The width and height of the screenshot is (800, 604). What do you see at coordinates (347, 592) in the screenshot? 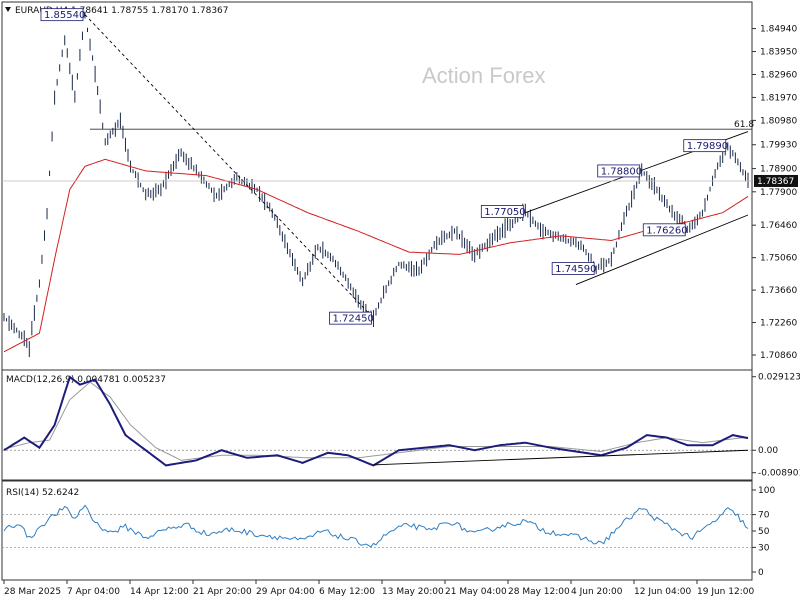
I see `time-axis-label: 6 May 12:00` at bounding box center [347, 592].